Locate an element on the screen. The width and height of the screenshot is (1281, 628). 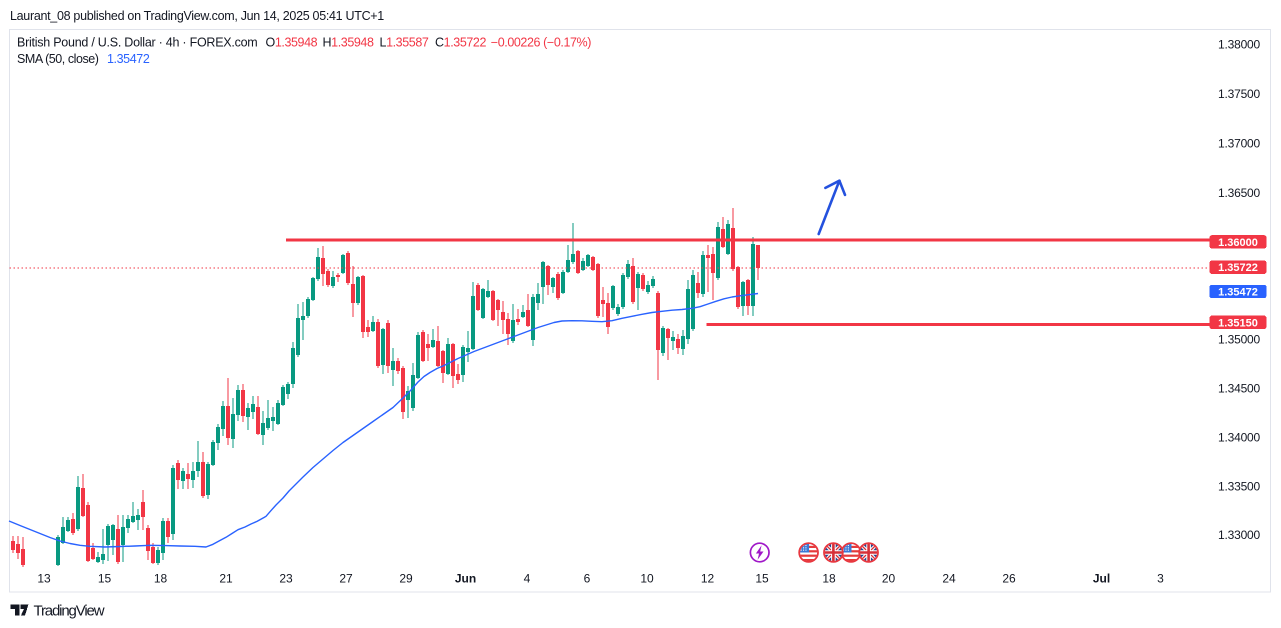
svg-text: C1.35722 is located at coordinates (460, 43).